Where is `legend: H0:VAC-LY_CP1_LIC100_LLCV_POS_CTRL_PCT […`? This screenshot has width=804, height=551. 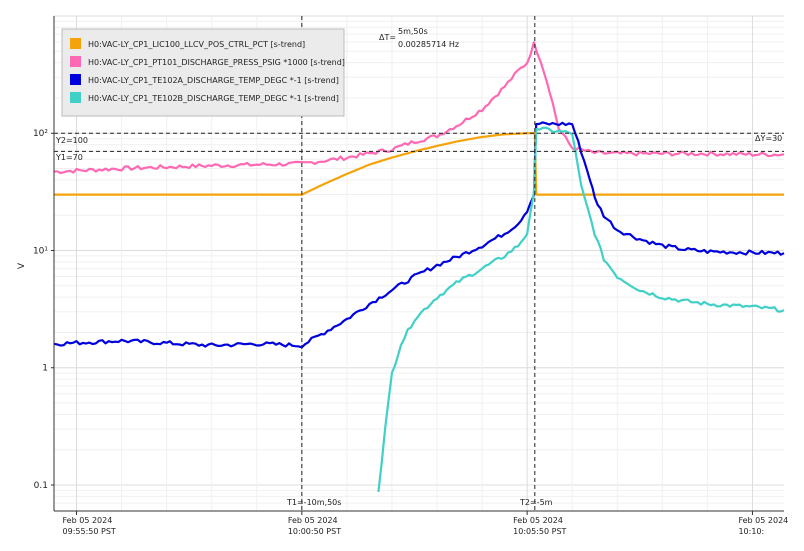
legend: H0:VAC-LY_CP1_LIC100_LLCV_POS_CTRL_PCT [… is located at coordinates (203, 72).